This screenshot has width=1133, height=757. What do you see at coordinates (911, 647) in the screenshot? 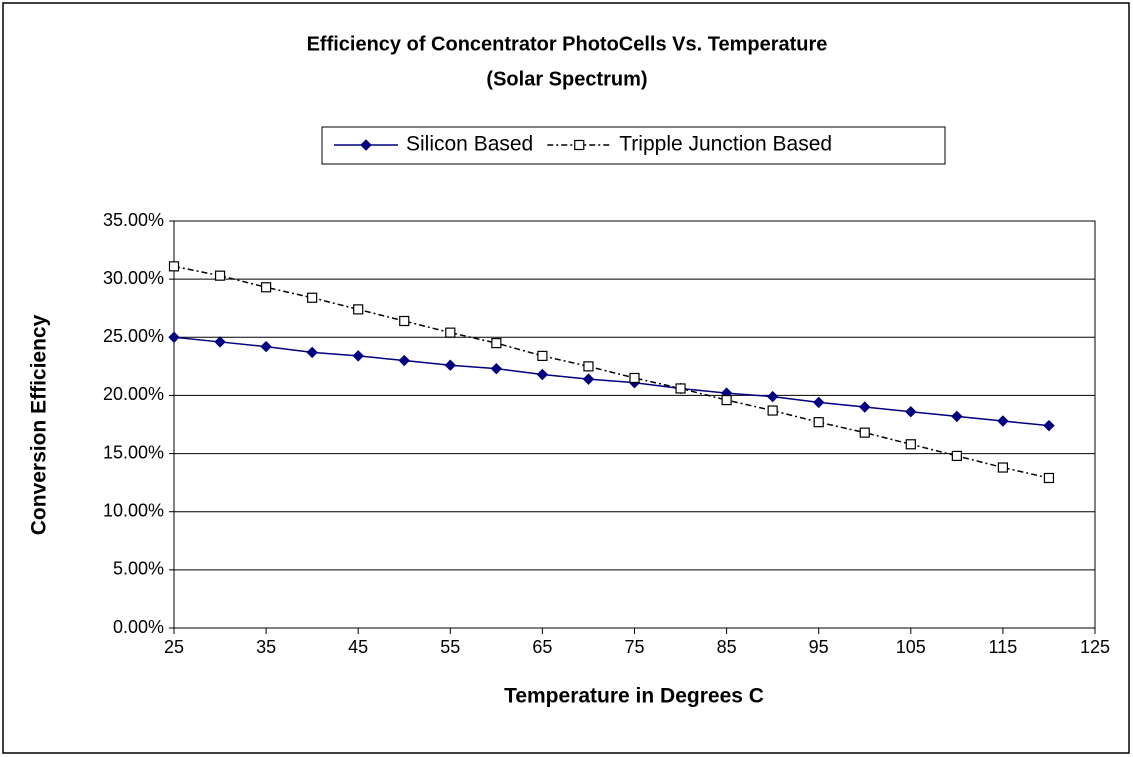
I see `x-tick-label: 105` at bounding box center [911, 647].